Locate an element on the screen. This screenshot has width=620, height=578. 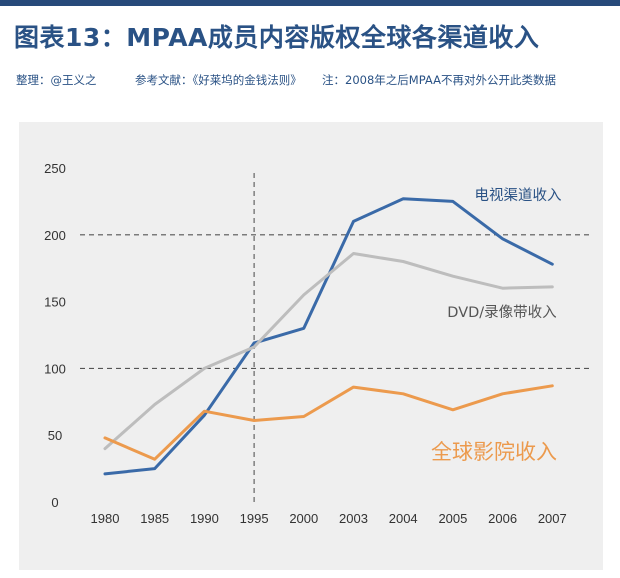
x-tick-label: 1990 is located at coordinates (204, 518).